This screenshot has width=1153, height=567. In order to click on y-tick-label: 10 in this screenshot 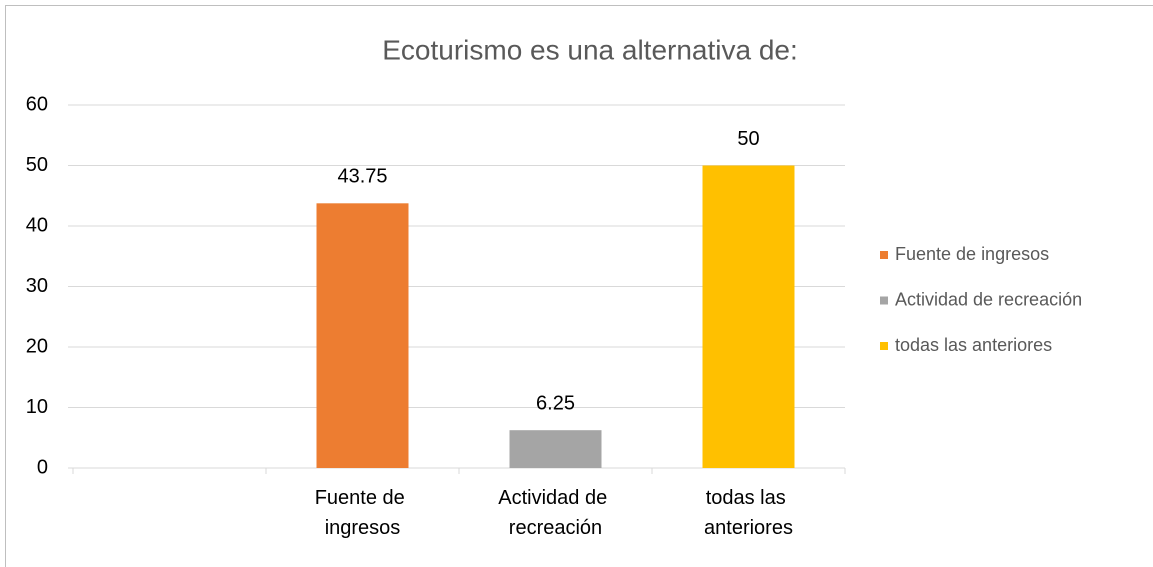, I will do `click(37, 407)`.